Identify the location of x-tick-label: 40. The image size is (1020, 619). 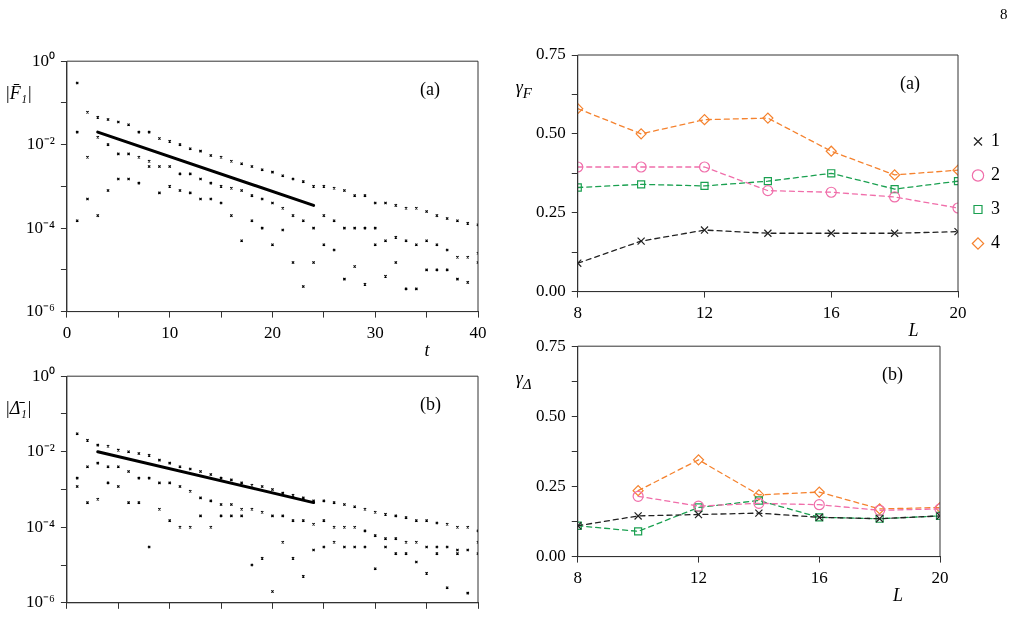
(478, 333).